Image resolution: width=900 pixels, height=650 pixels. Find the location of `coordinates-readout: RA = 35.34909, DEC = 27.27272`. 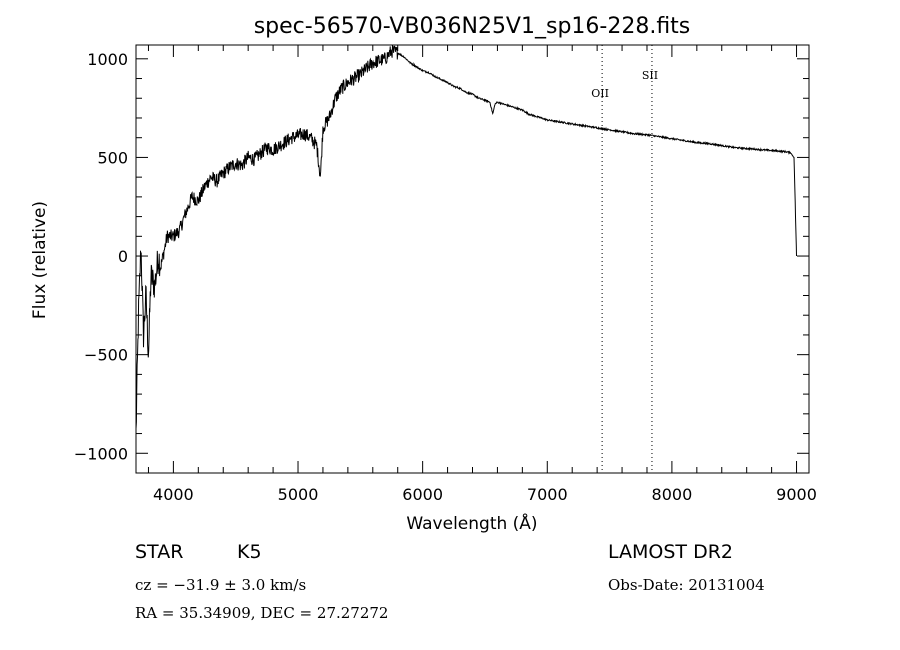

coordinates-readout: RA = 35.34909, DEC = 27.27272 is located at coordinates (262, 613).